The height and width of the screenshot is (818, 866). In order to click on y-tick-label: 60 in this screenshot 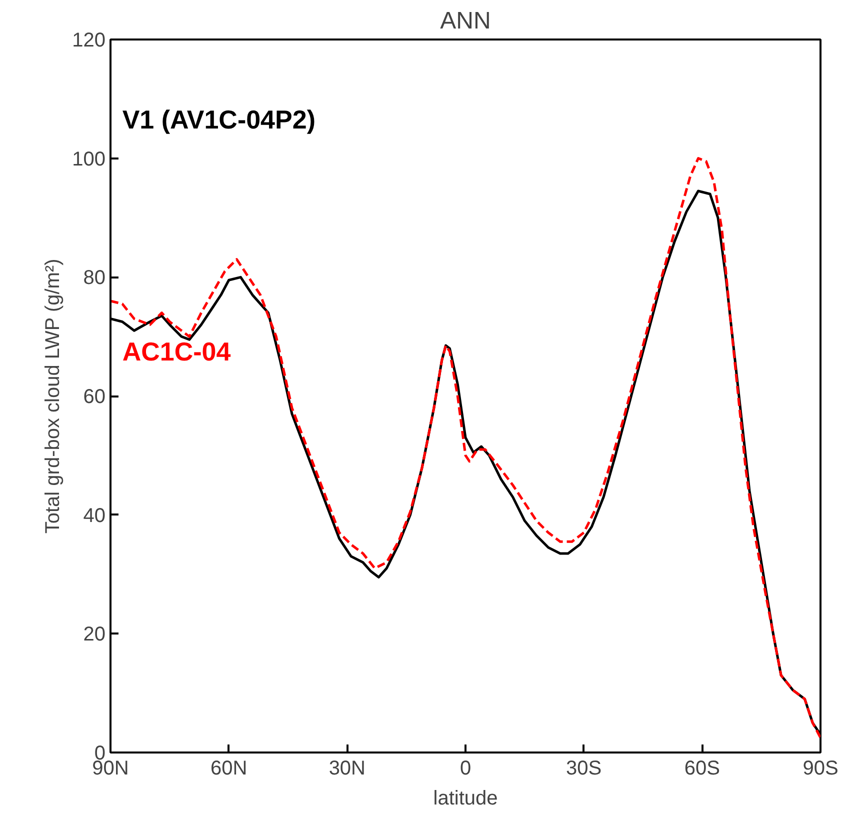, I will do `click(94, 397)`.